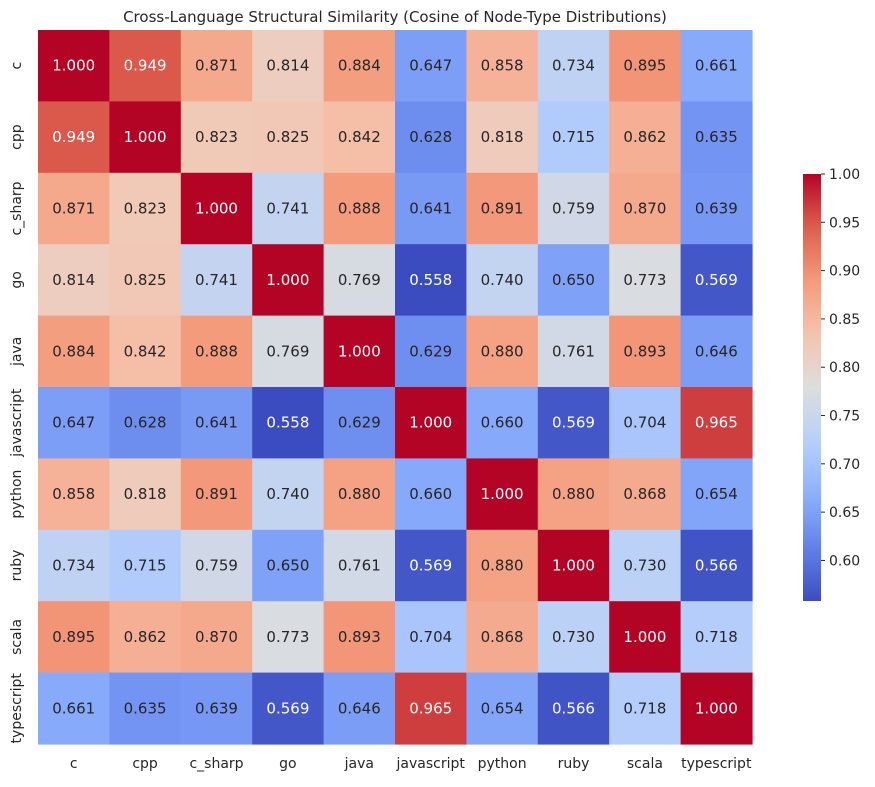 This screenshot has height=787, width=875. What do you see at coordinates (17, 137) in the screenshot?
I see `y-tick-label-cpp: cpp` at bounding box center [17, 137].